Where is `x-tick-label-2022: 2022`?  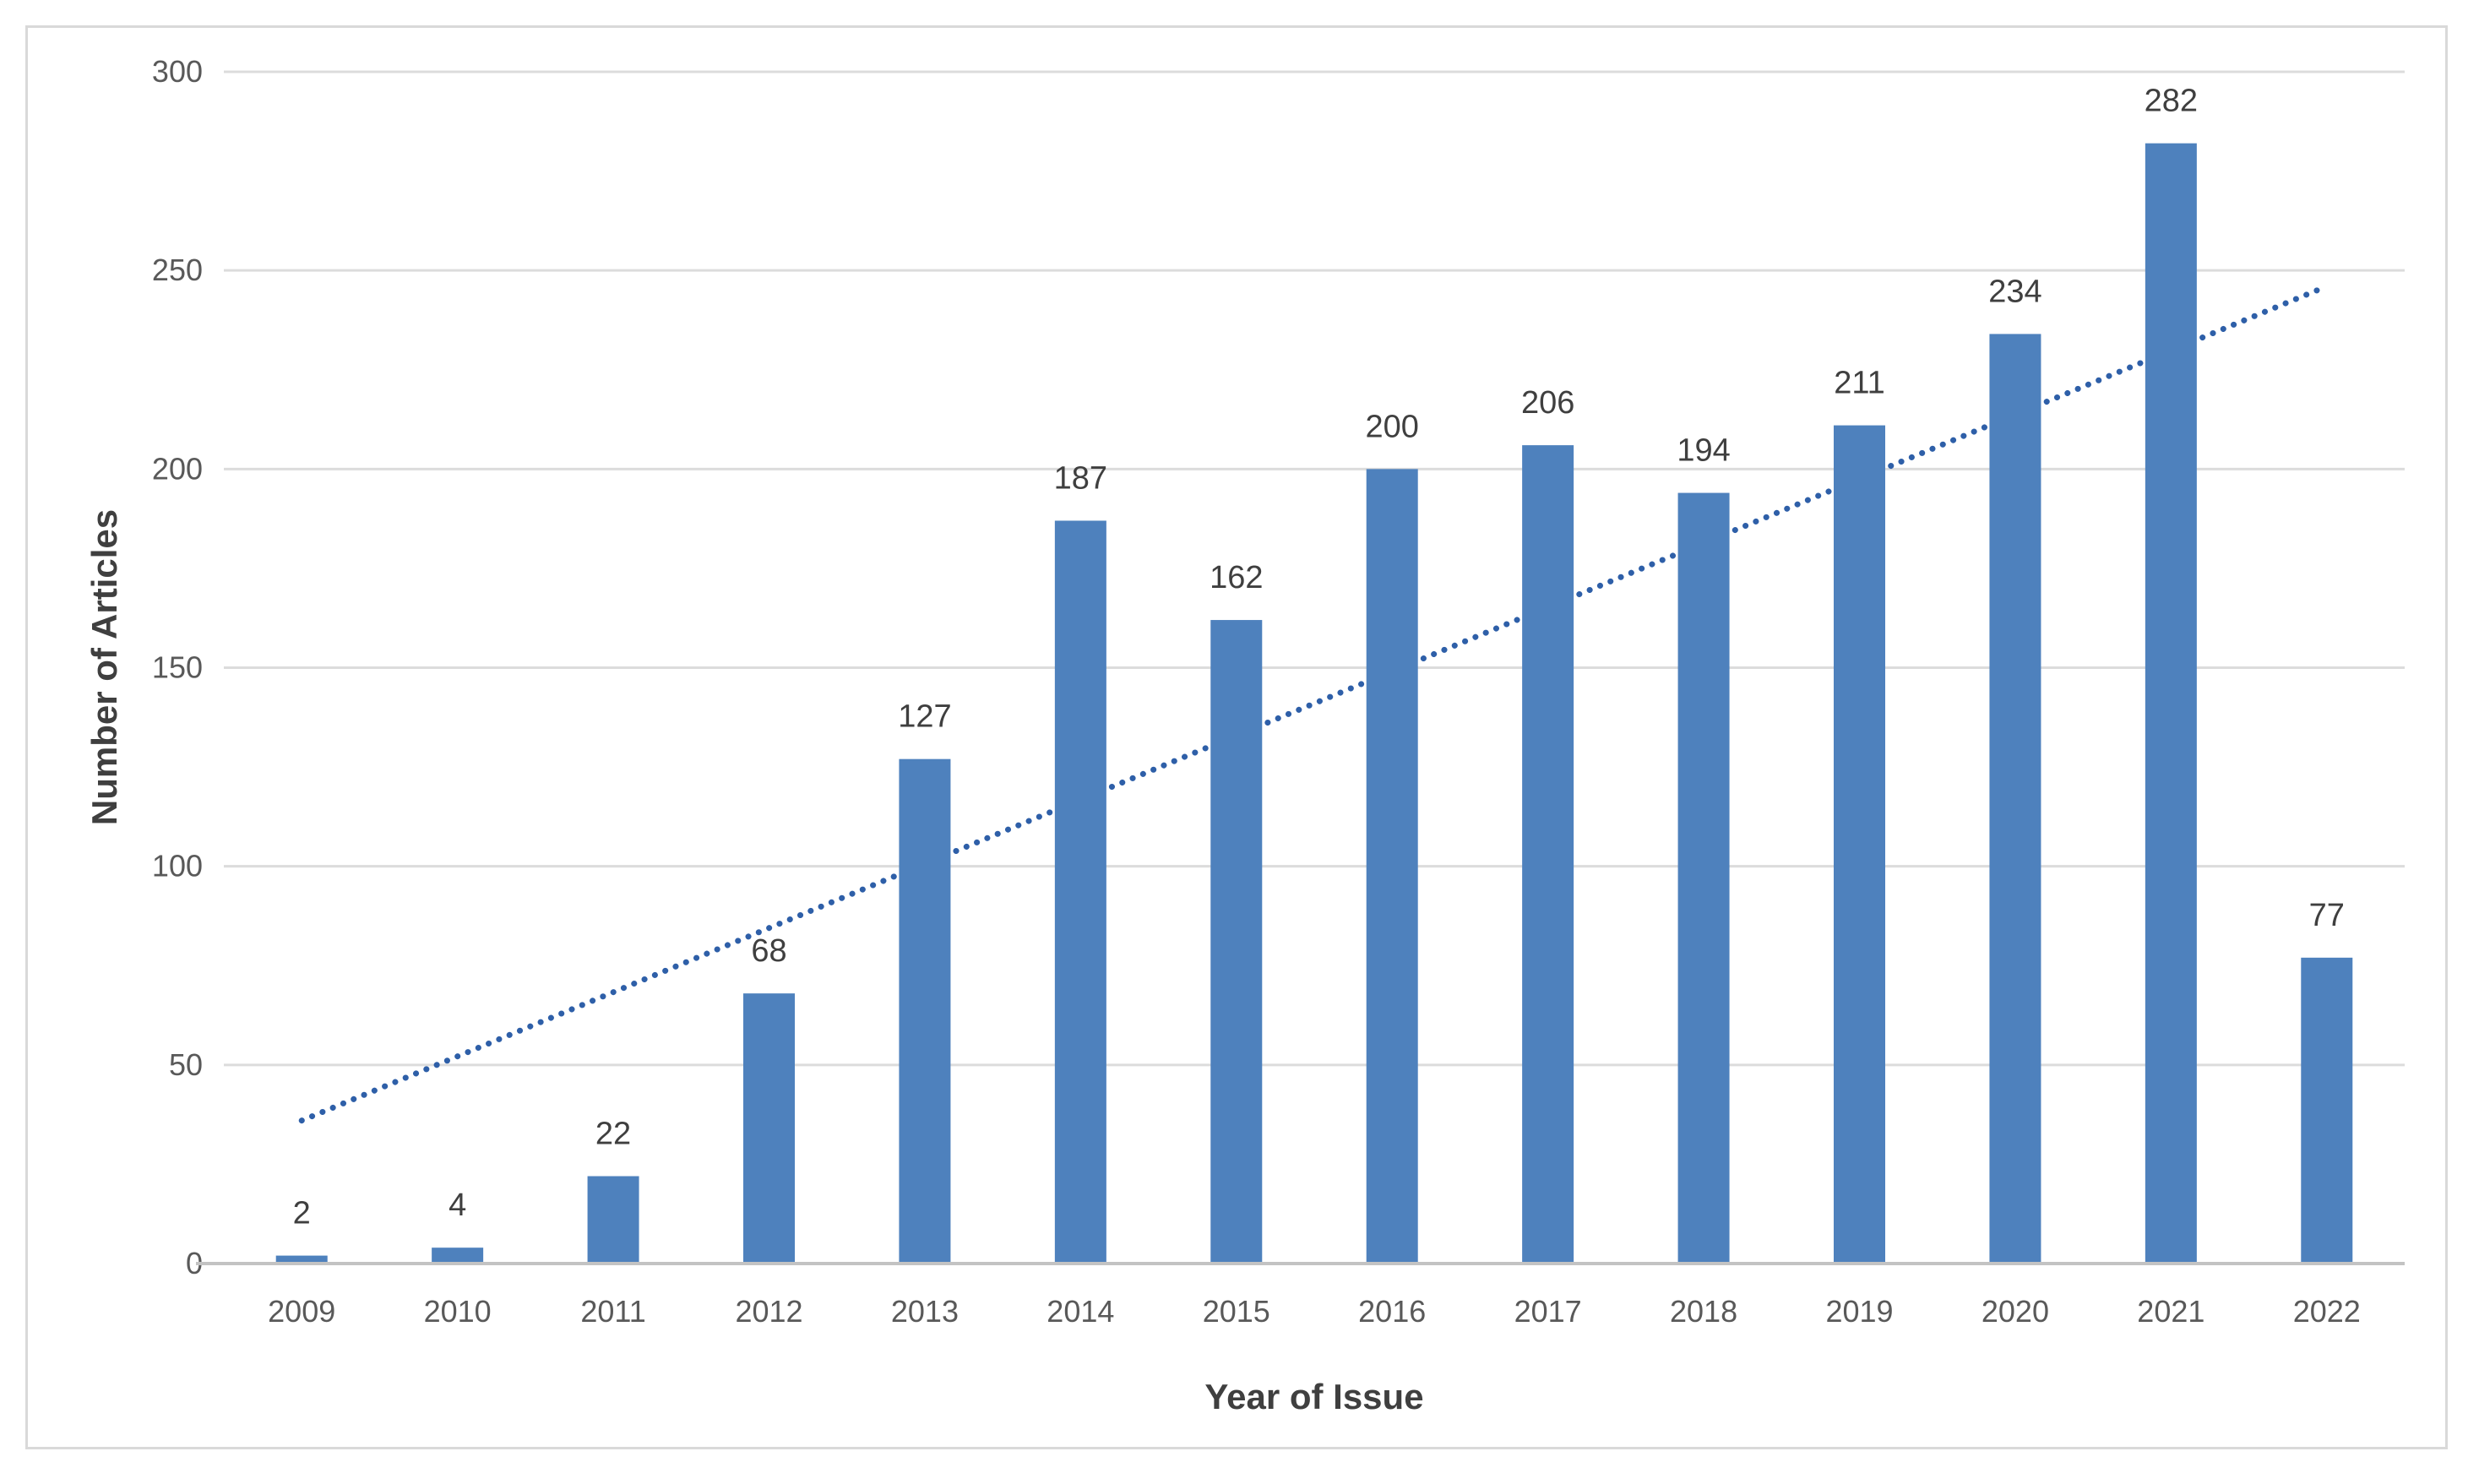
x-tick-label-2022: 2022 is located at coordinates (2327, 1311).